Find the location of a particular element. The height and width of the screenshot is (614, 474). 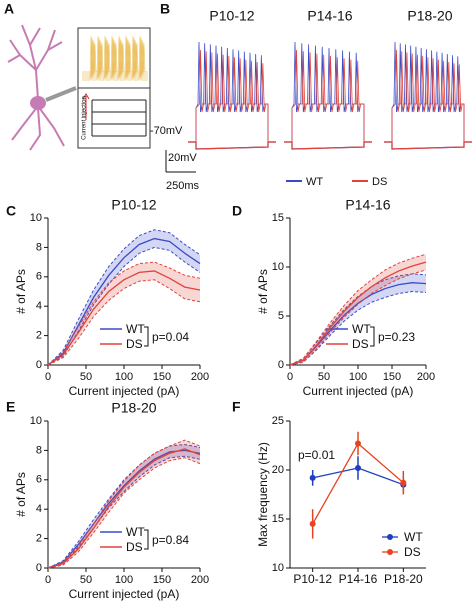

neuron-illustration is located at coordinates (42, 87).